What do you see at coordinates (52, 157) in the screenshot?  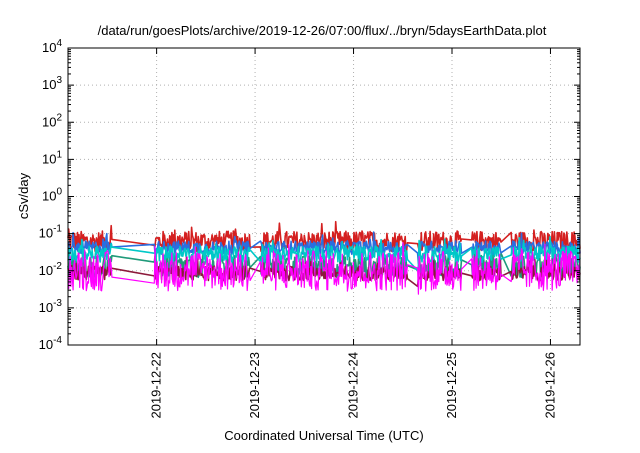 I see `y-tick-label: 10¹` at bounding box center [52, 157].